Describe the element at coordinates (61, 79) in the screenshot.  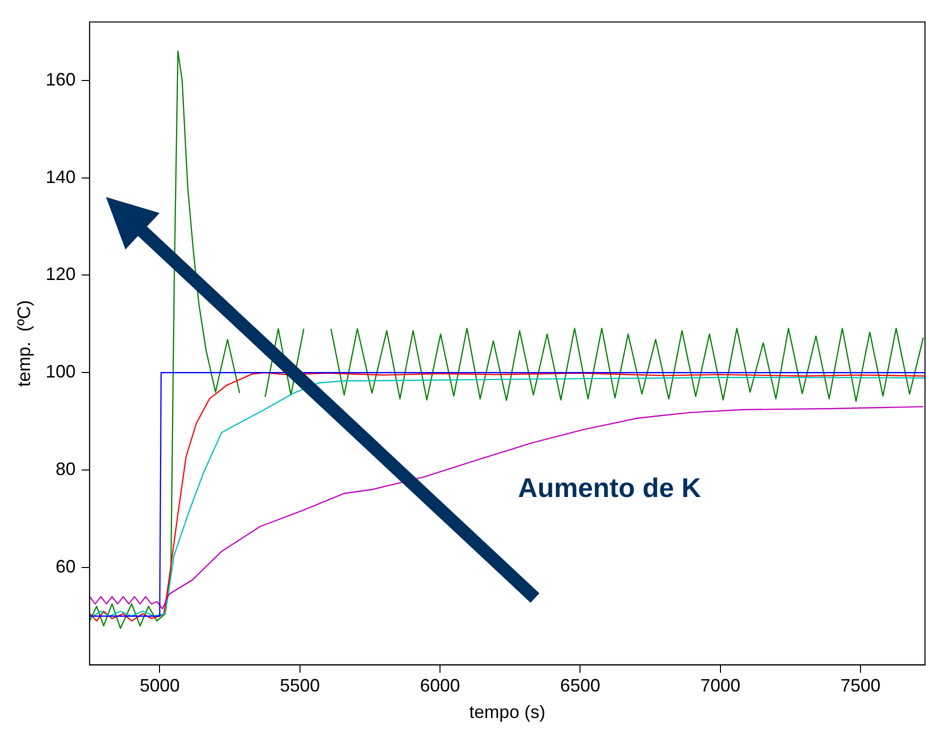
I see `y-tick-label: 160` at that location.